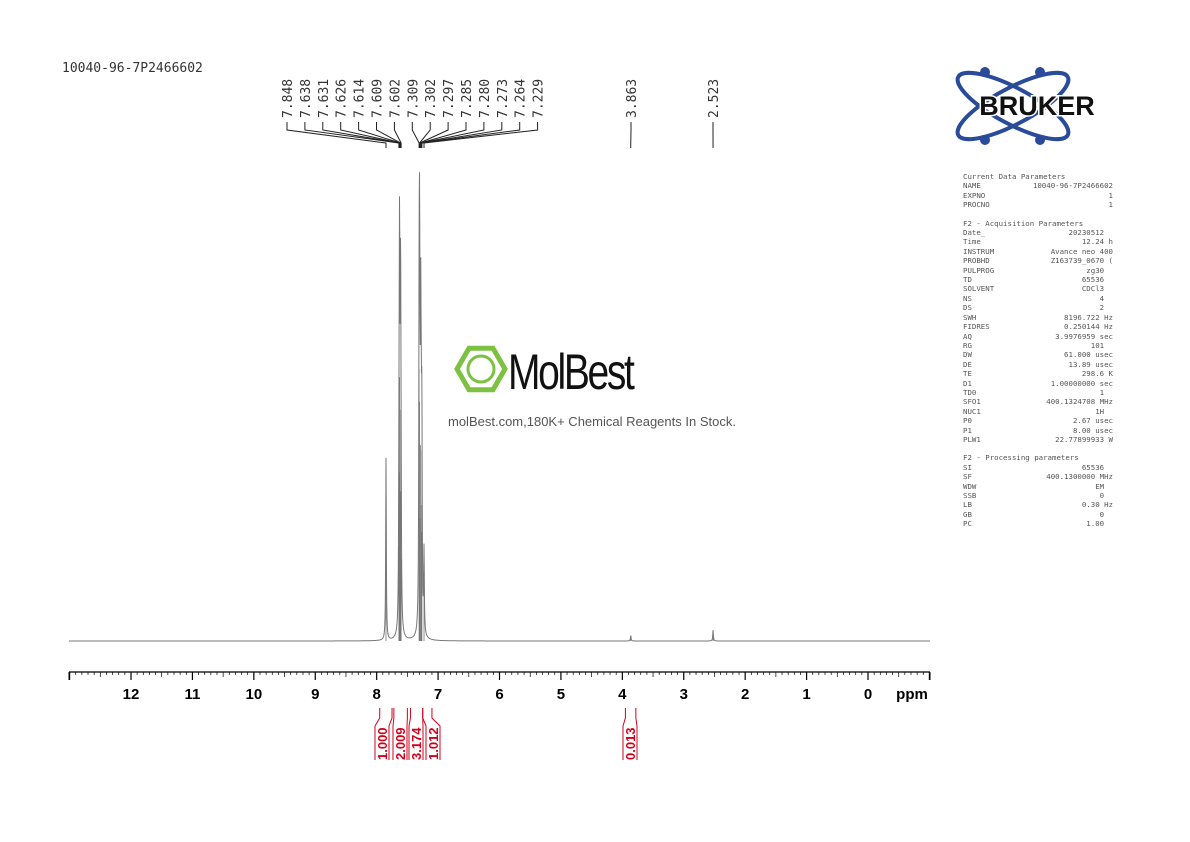 The height and width of the screenshot is (842, 1190). I want to click on x-tick-label: 11, so click(192, 694).